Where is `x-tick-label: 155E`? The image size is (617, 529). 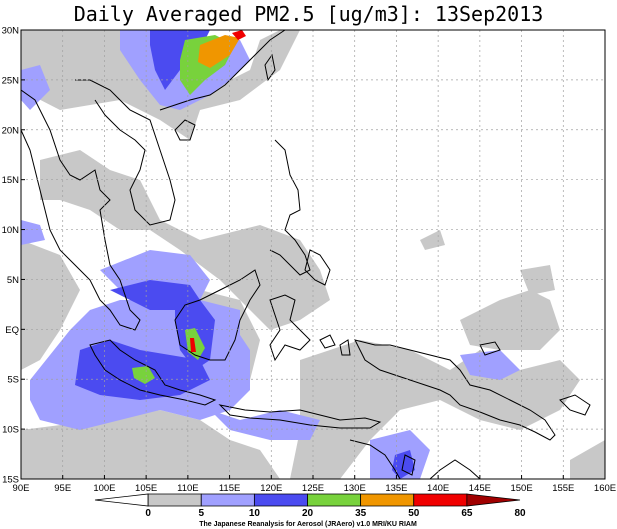
x-tick-label: 155E is located at coordinates (563, 488).